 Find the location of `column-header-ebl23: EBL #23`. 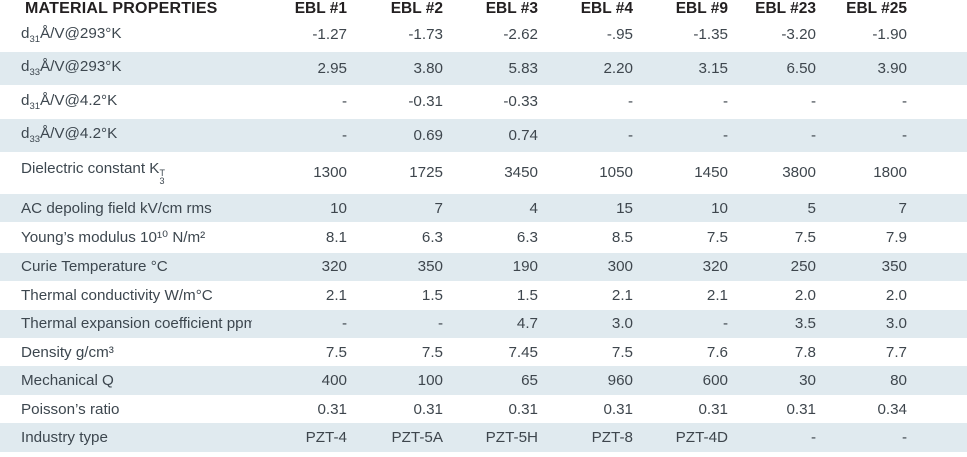

column-header-ebl23: EBL #23 is located at coordinates (785, 8).